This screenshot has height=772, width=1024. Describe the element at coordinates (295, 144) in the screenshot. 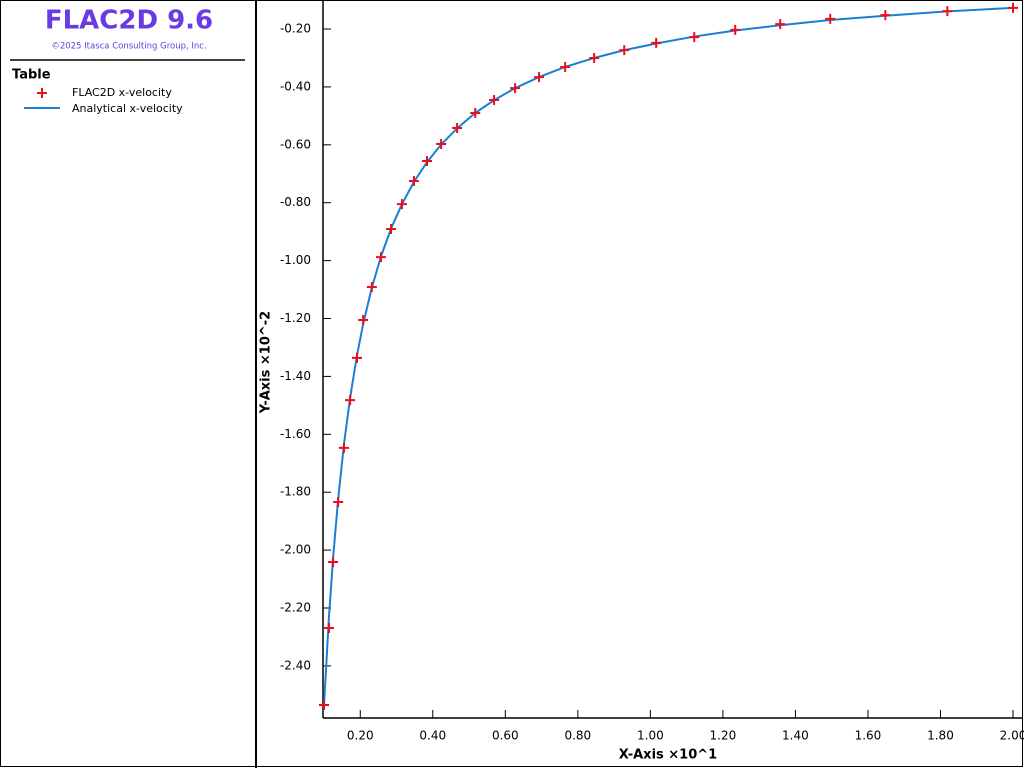

I see `y-tick-label: -0.60` at that location.